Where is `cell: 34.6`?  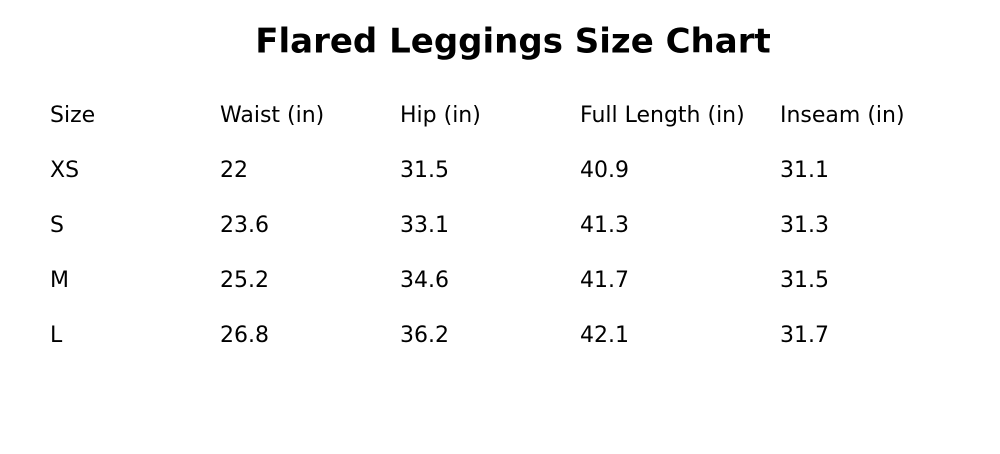
cell: 34.6 is located at coordinates (424, 280).